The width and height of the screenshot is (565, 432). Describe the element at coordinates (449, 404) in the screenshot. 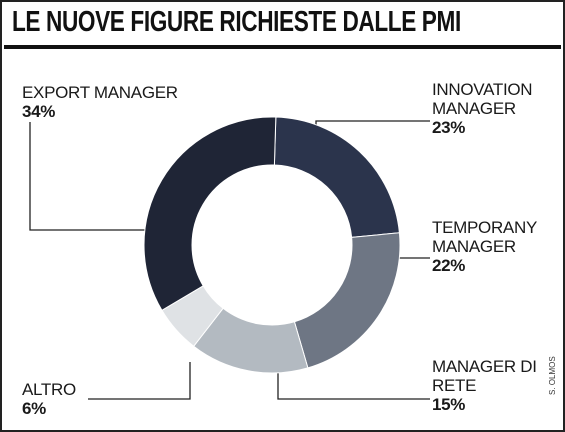

I see `value-label: 15%` at that location.